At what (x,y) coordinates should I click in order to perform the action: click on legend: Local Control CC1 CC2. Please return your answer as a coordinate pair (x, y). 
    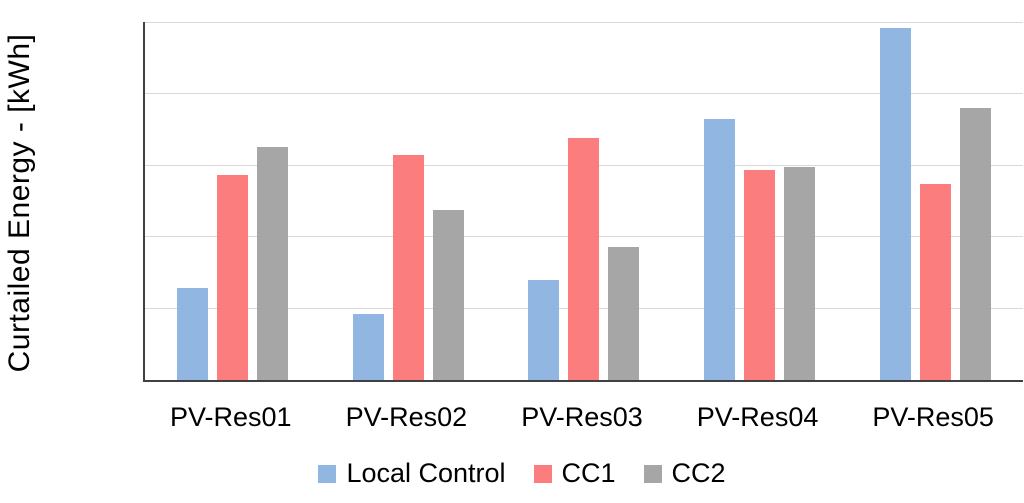
    Looking at the image, I should click on (512, 473).